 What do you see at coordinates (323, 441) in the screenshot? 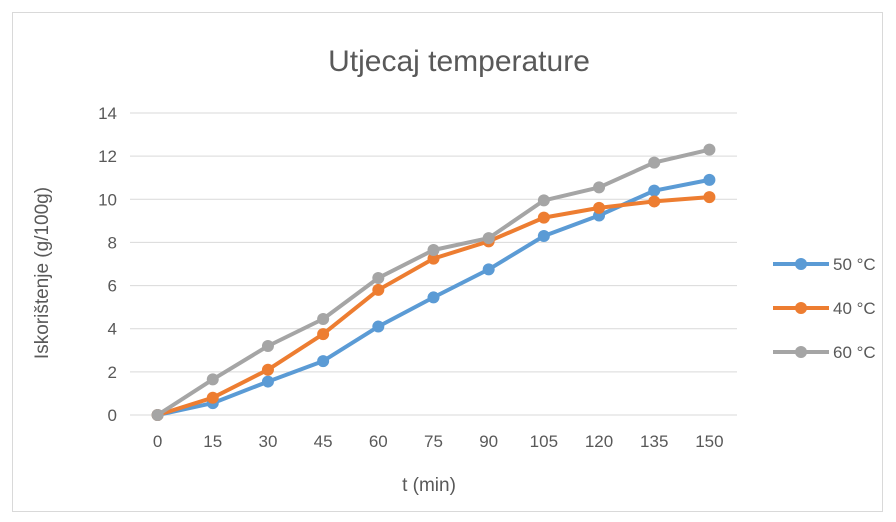
I see `x-tick-label: 45` at bounding box center [323, 441].